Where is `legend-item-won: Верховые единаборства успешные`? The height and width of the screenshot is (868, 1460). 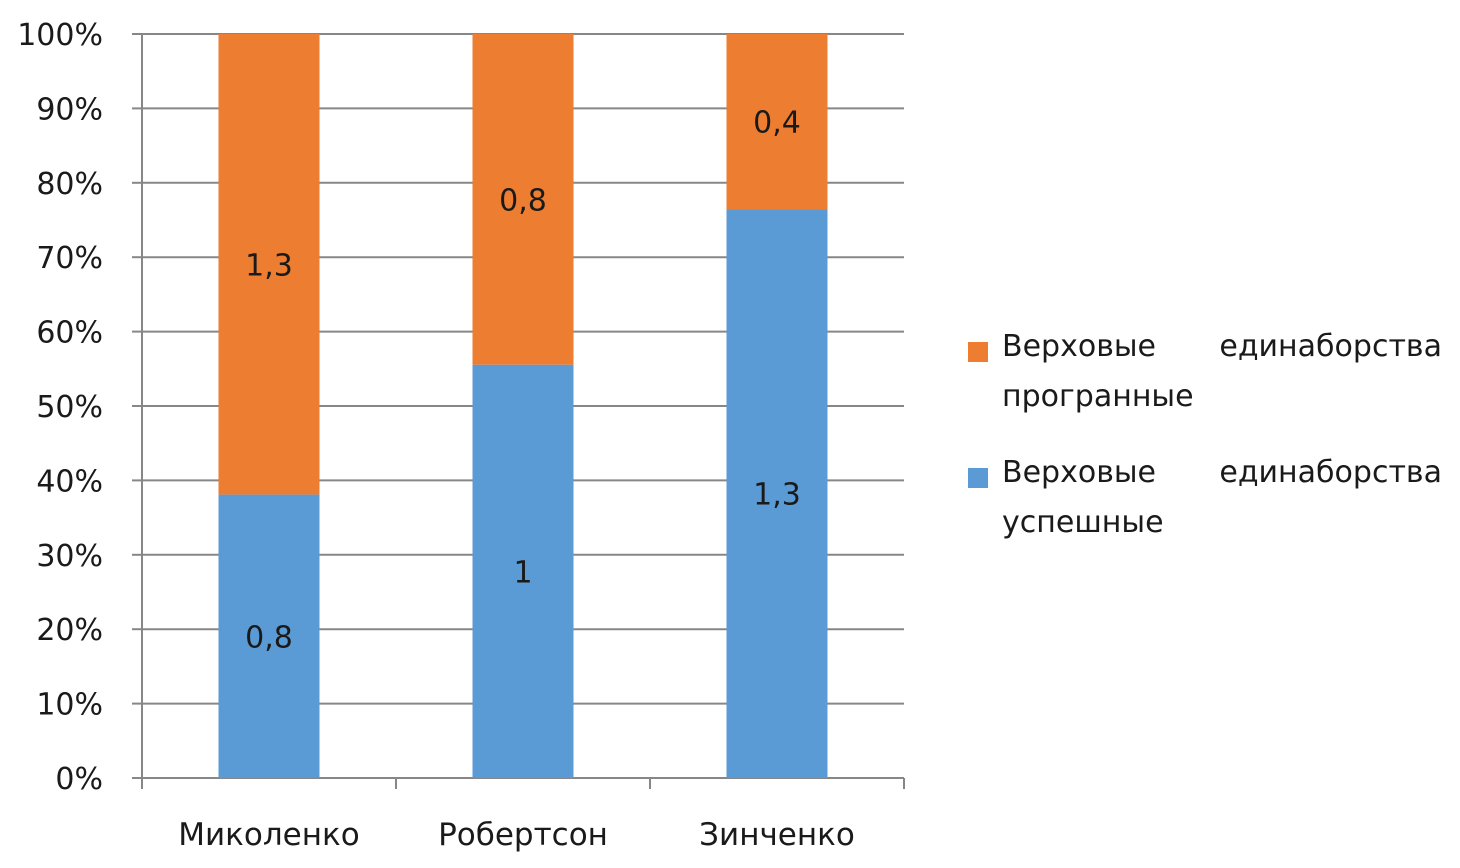
legend-item-won: Верховые единаборства успешные is located at coordinates (1208, 498).